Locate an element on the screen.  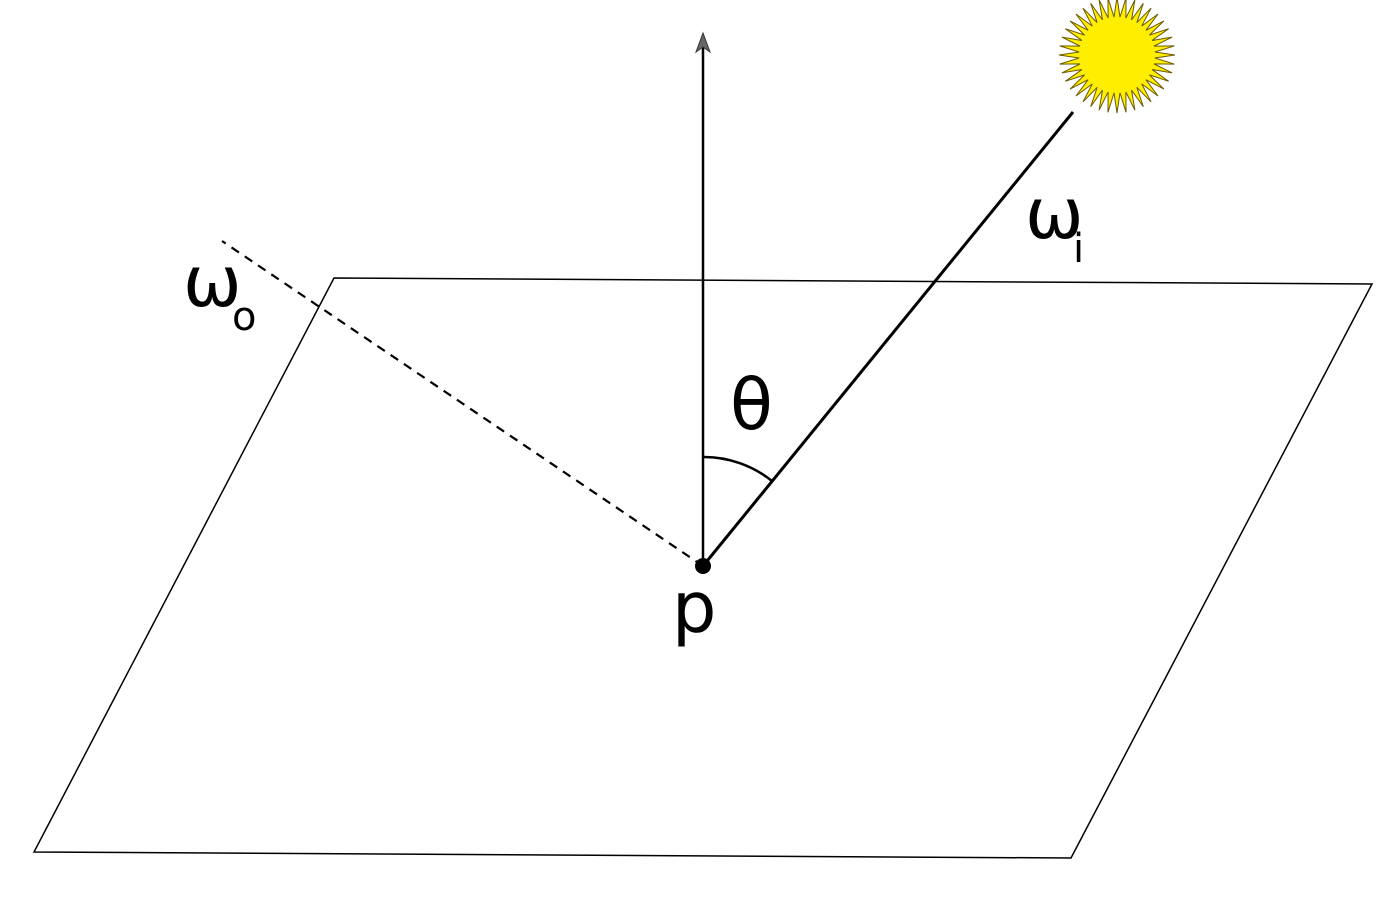
normal-arrowhead-icon is located at coordinates (703, 42).